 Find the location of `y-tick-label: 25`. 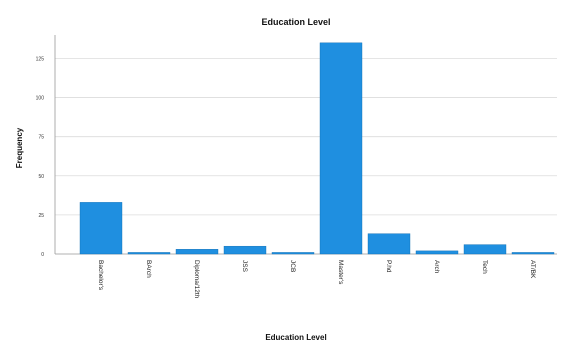

y-tick-label: 25 is located at coordinates (41, 216).